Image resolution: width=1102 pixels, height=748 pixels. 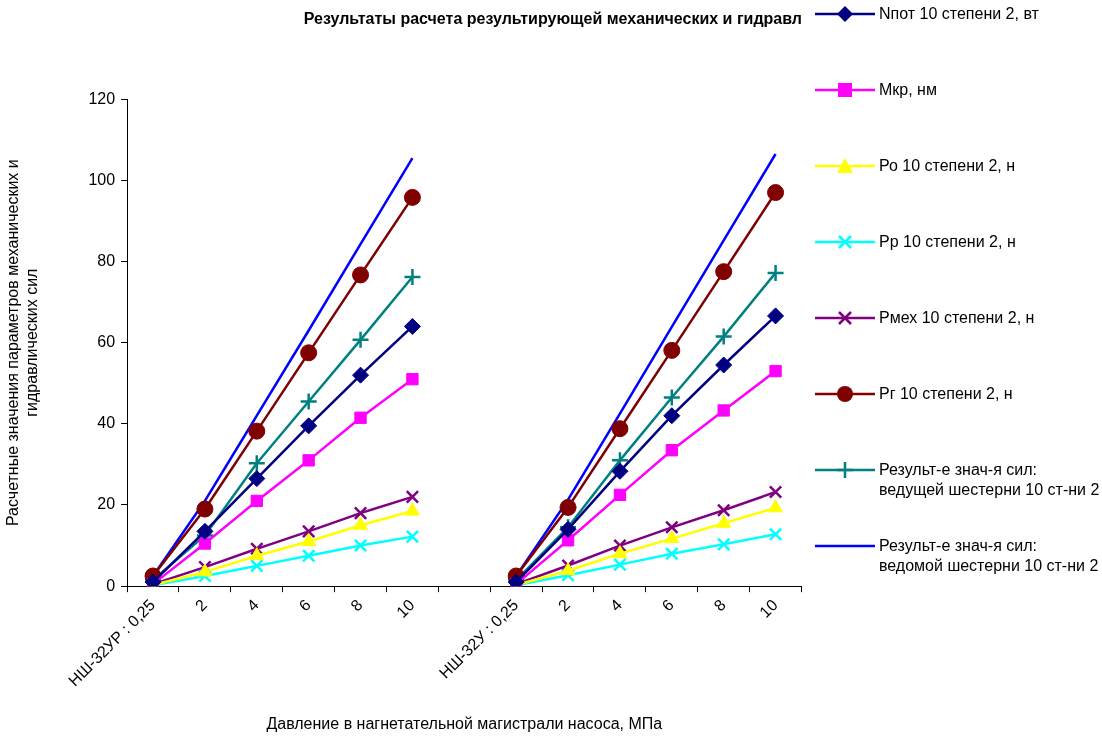 I want to click on chart-title: Результаты расчета результирующей механических и гидравл, so click(x=552, y=19).